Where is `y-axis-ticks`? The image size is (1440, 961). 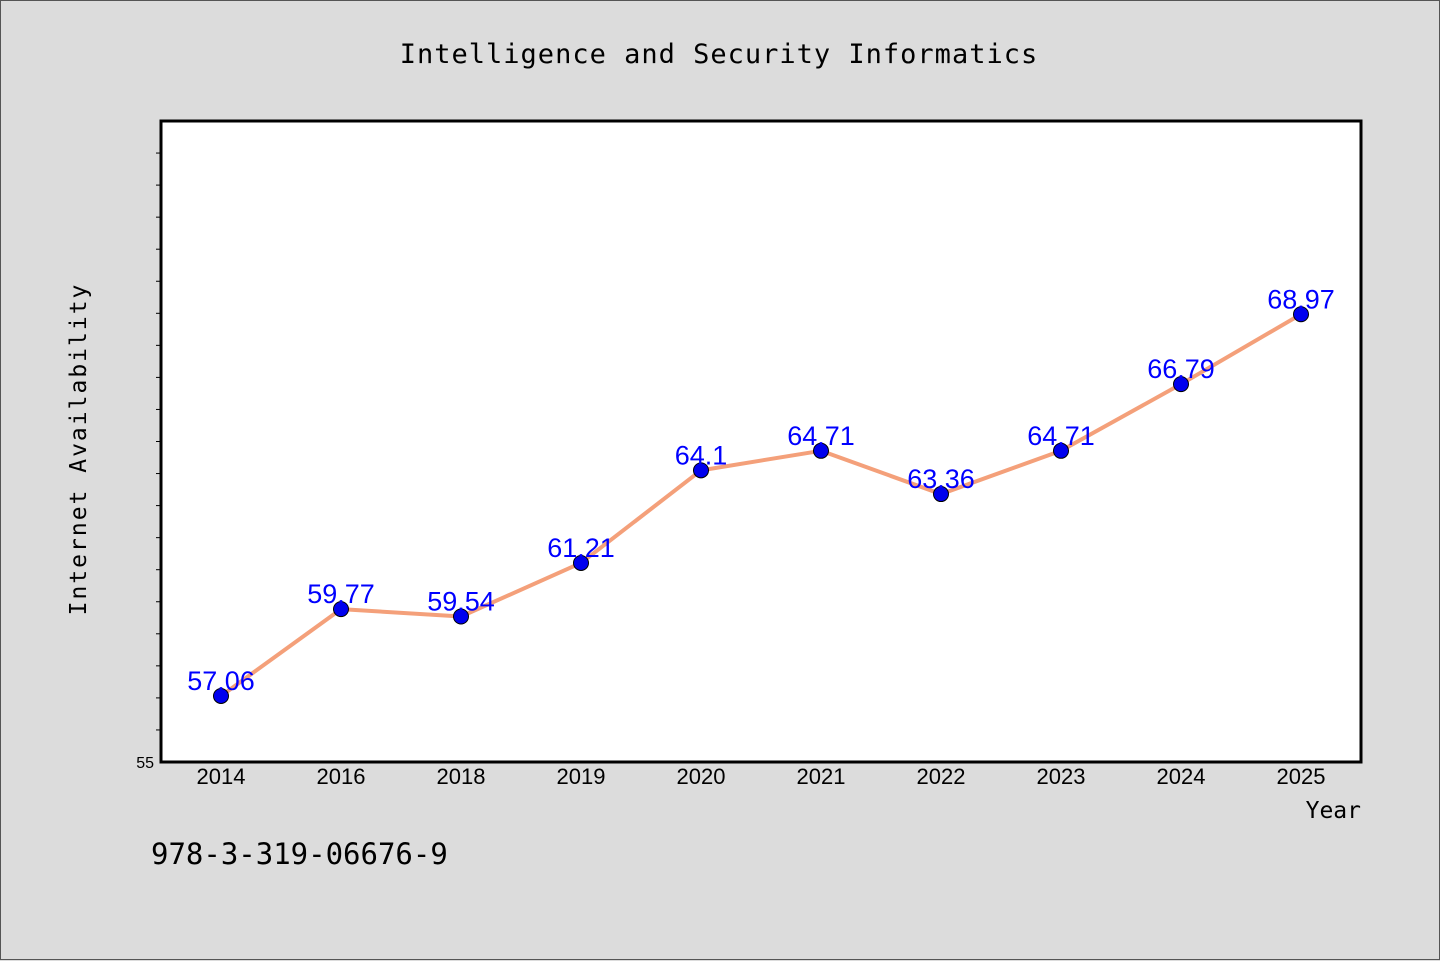 y-axis-ticks is located at coordinates (158, 441).